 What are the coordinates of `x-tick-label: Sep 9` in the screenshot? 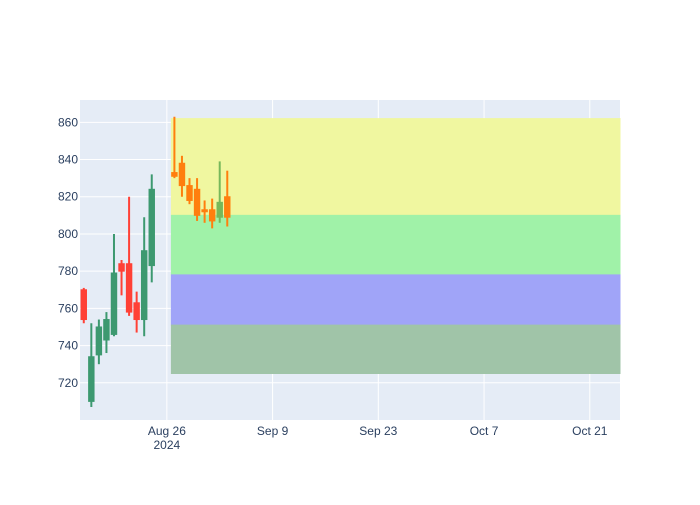 It's located at (273, 431).